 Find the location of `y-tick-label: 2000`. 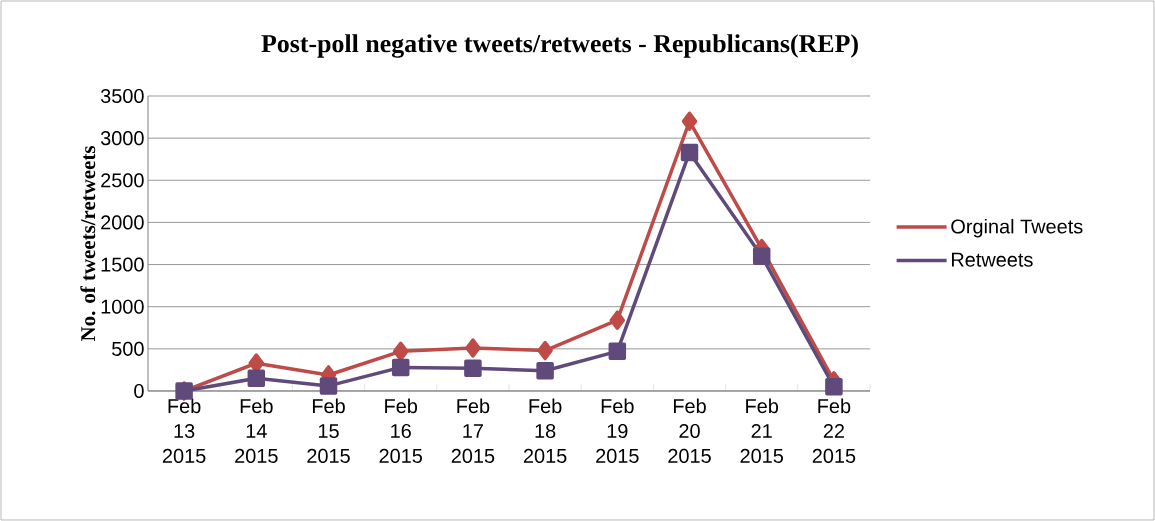

y-tick-label: 2000 is located at coordinates (122, 222).